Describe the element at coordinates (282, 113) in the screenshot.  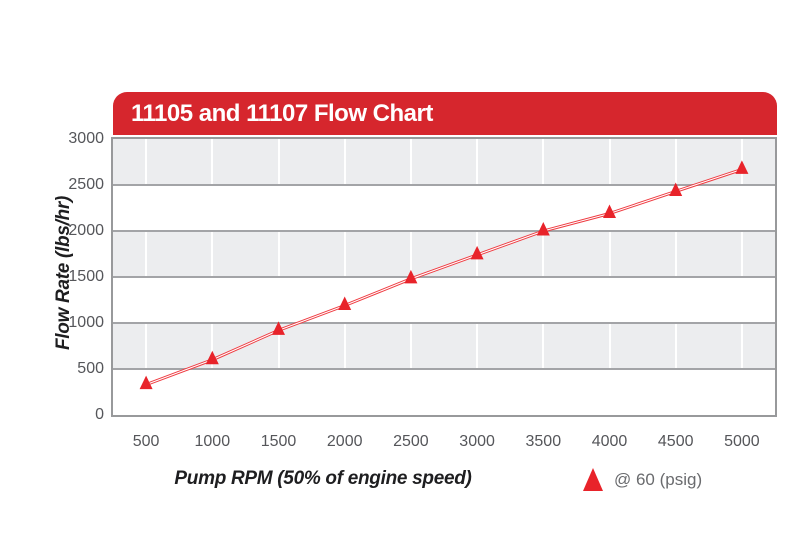
I see `chart-title: 11105 and 11107 Flow Chart` at that location.